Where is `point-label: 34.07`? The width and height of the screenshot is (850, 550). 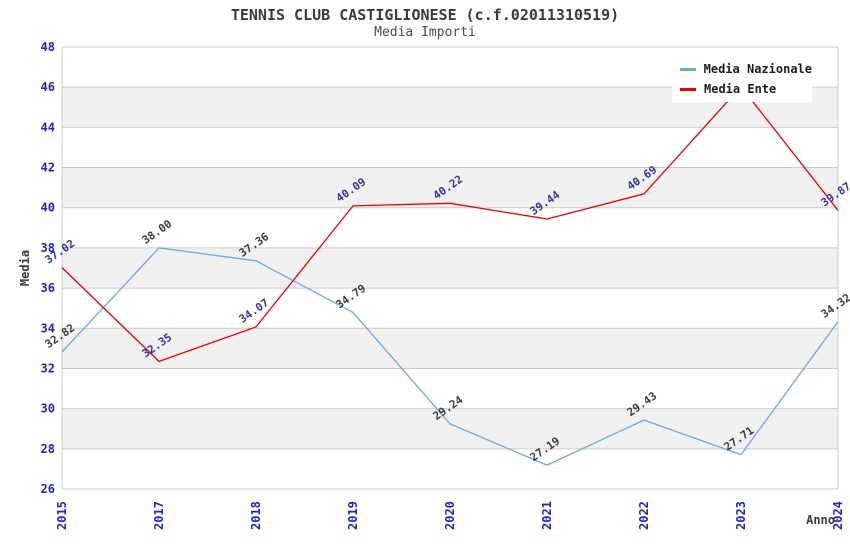
point-label: 34.07 is located at coordinates (254, 311).